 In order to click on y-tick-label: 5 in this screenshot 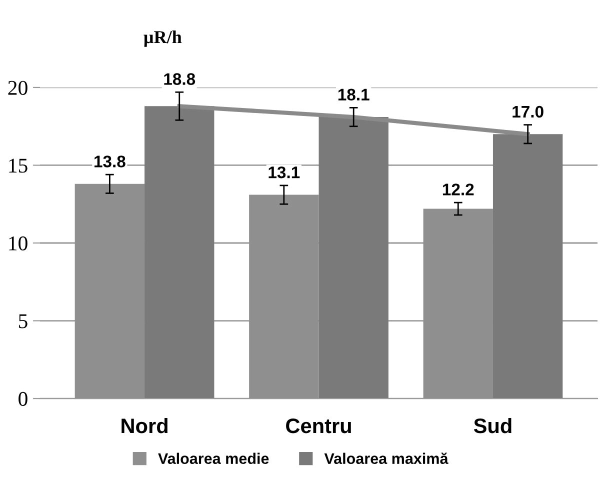, I will do `click(23, 321)`.